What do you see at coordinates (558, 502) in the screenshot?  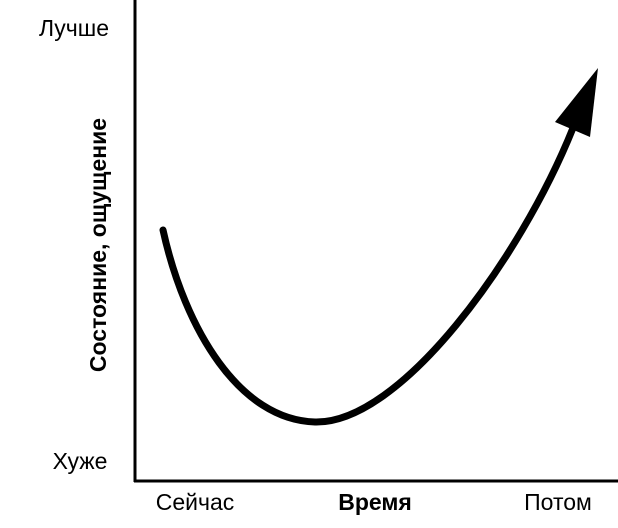 I see `right-label: Потом` at bounding box center [558, 502].